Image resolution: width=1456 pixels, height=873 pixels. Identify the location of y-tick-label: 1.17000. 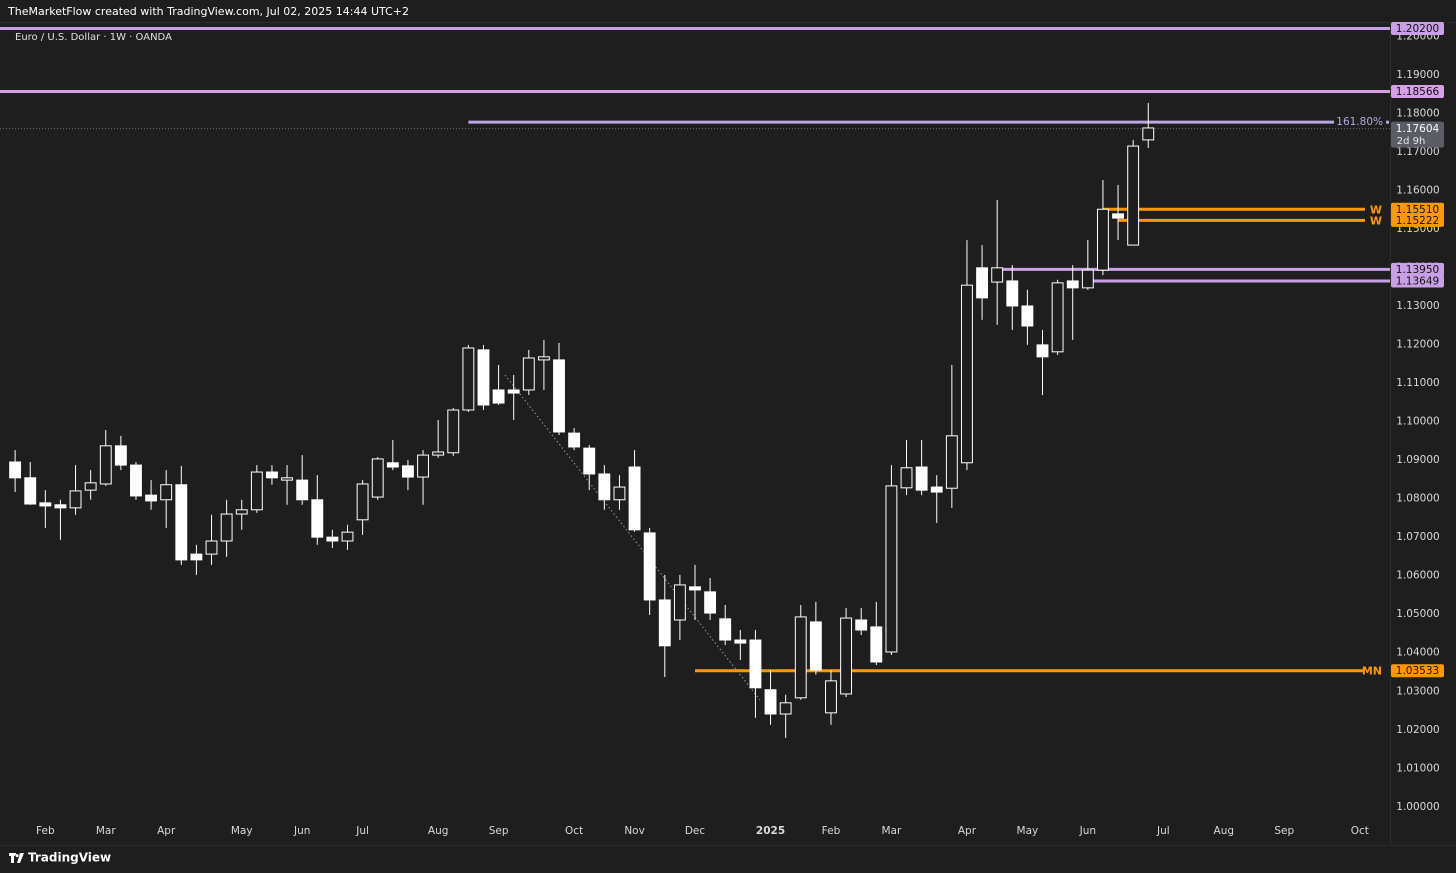
(1417, 152).